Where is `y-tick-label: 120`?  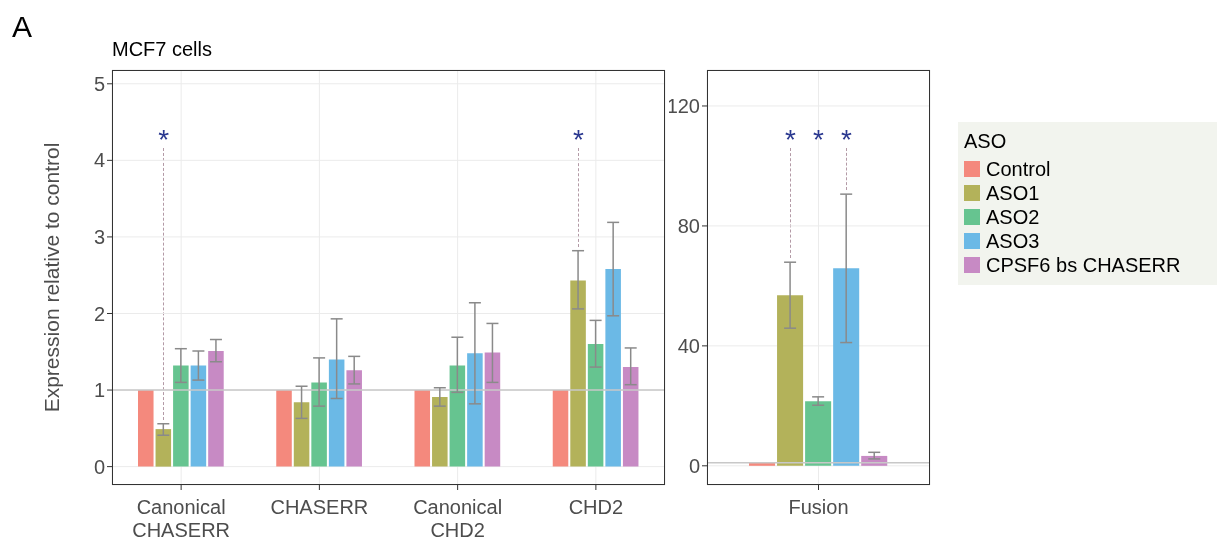 y-tick-label: 120 is located at coordinates (683, 106).